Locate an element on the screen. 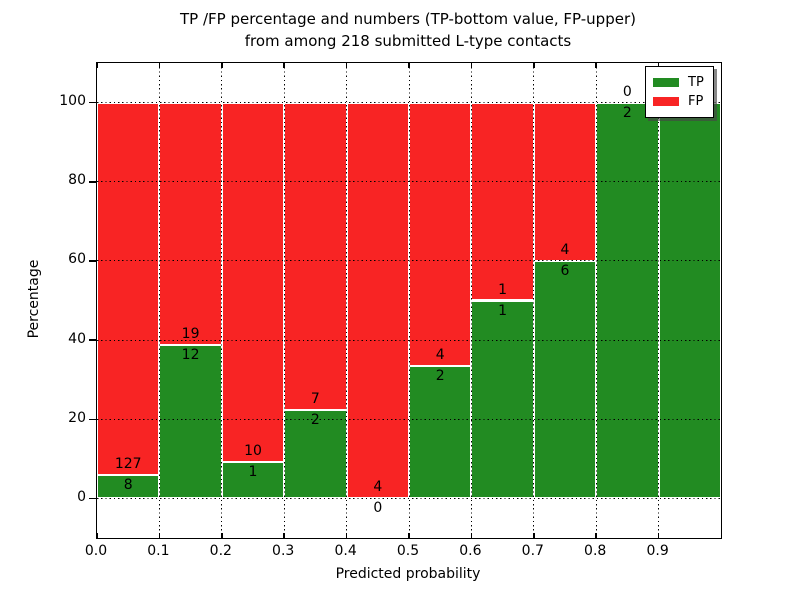  x-tick-label: 0.1 is located at coordinates (158, 551).